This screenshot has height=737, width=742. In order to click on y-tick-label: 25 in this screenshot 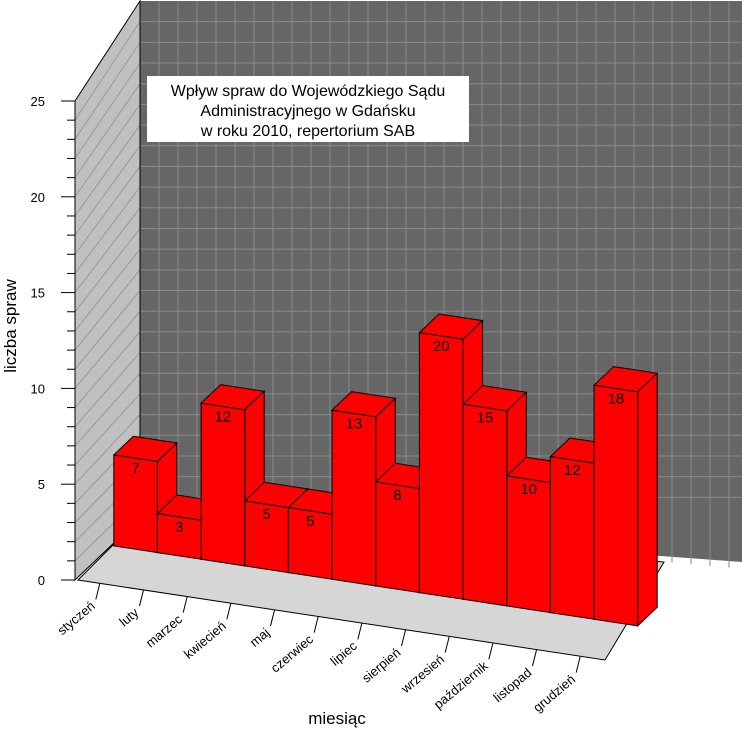, I will do `click(38, 101)`.